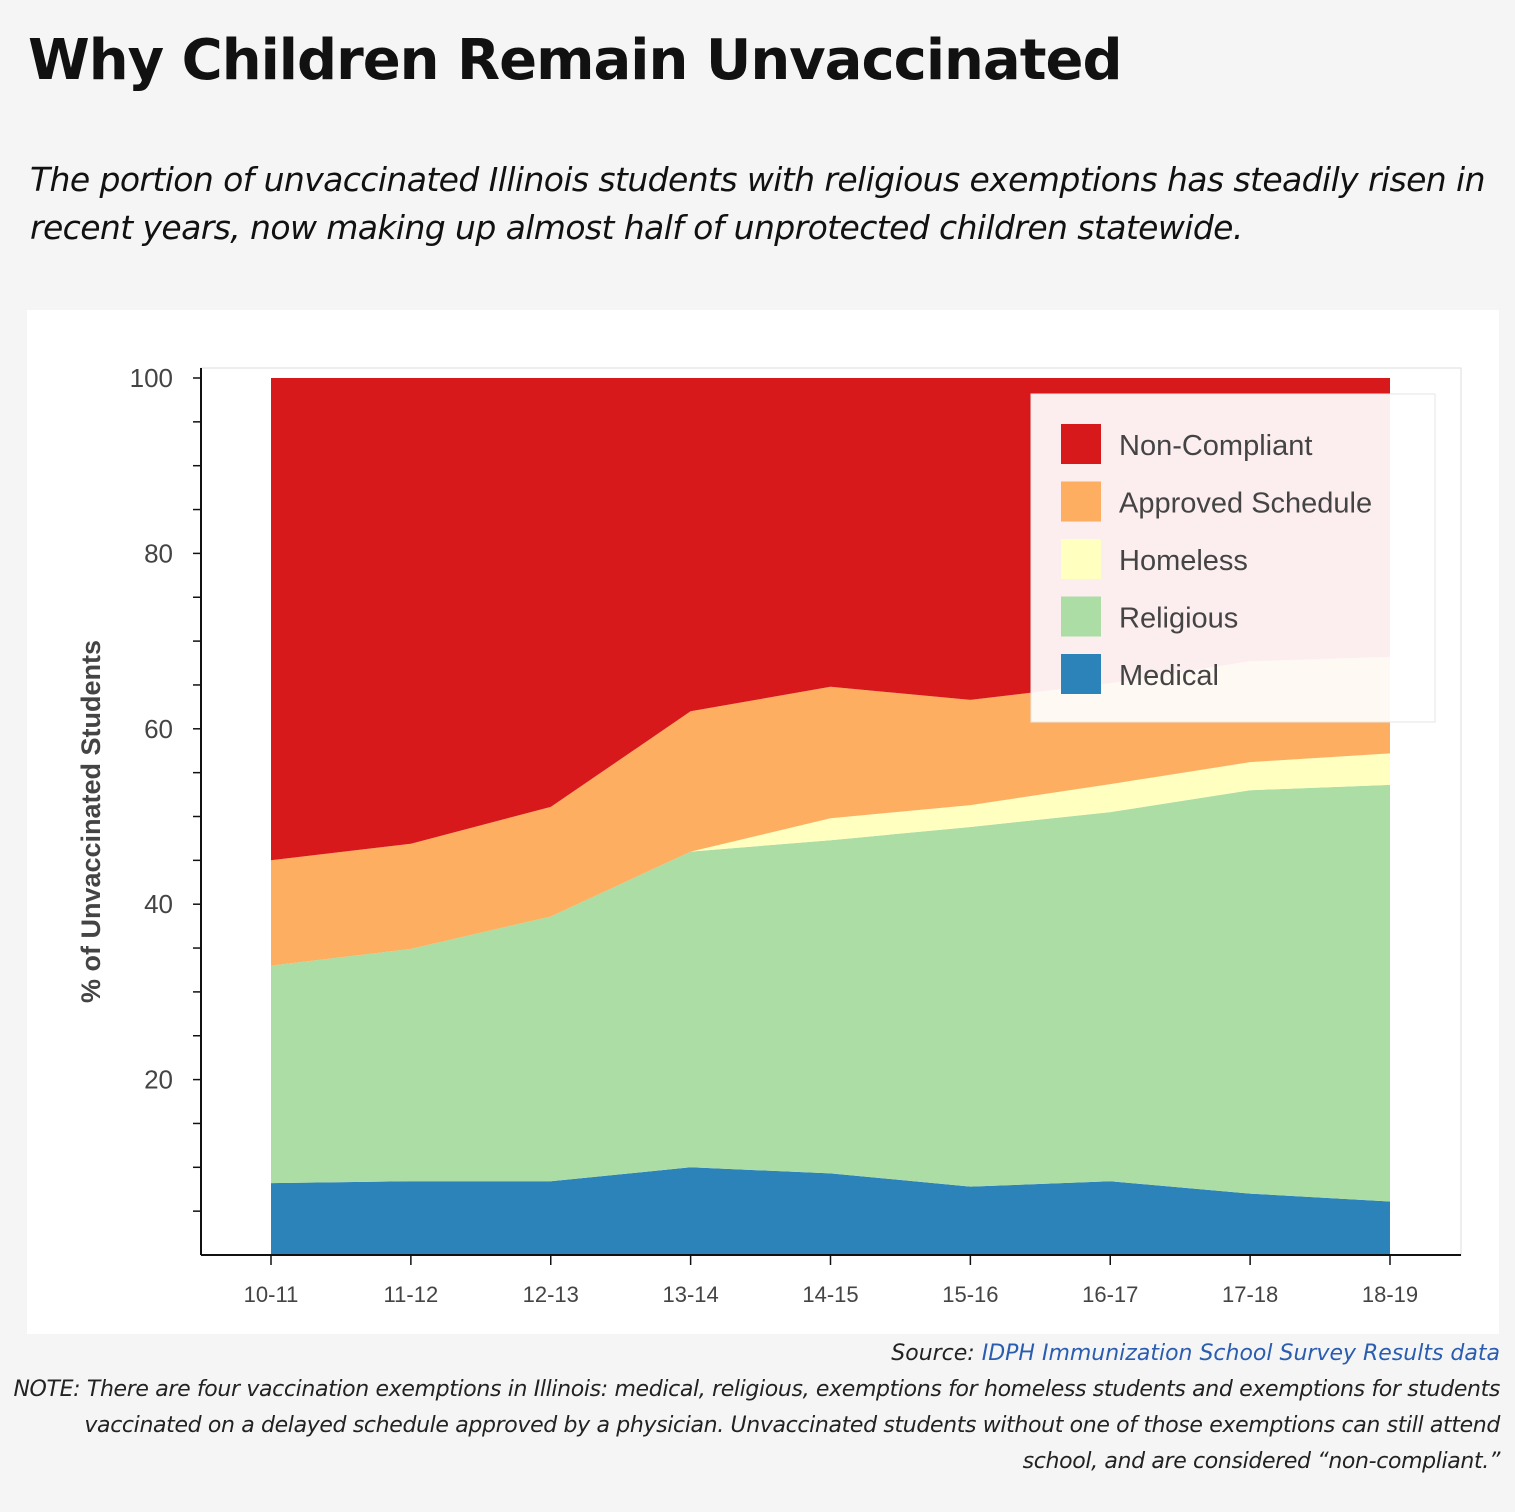 The image size is (1515, 1512). I want to click on chart-title: Why Children Remain Unvaccinated, so click(575, 60).